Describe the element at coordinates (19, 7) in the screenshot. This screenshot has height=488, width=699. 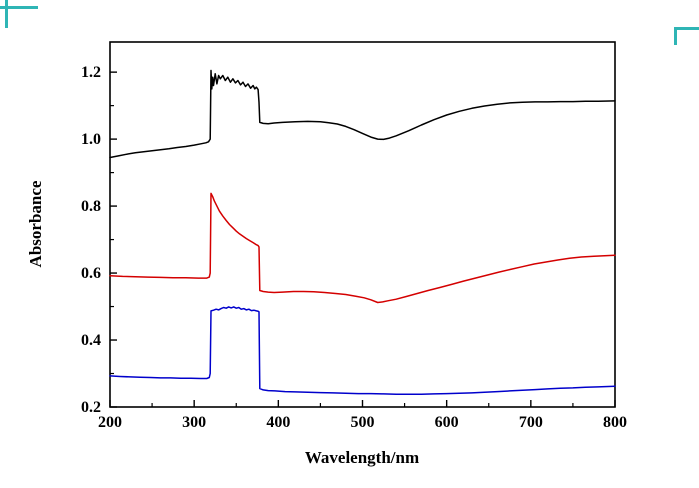
I see `capture-corner-top-left-horizontal` at that location.